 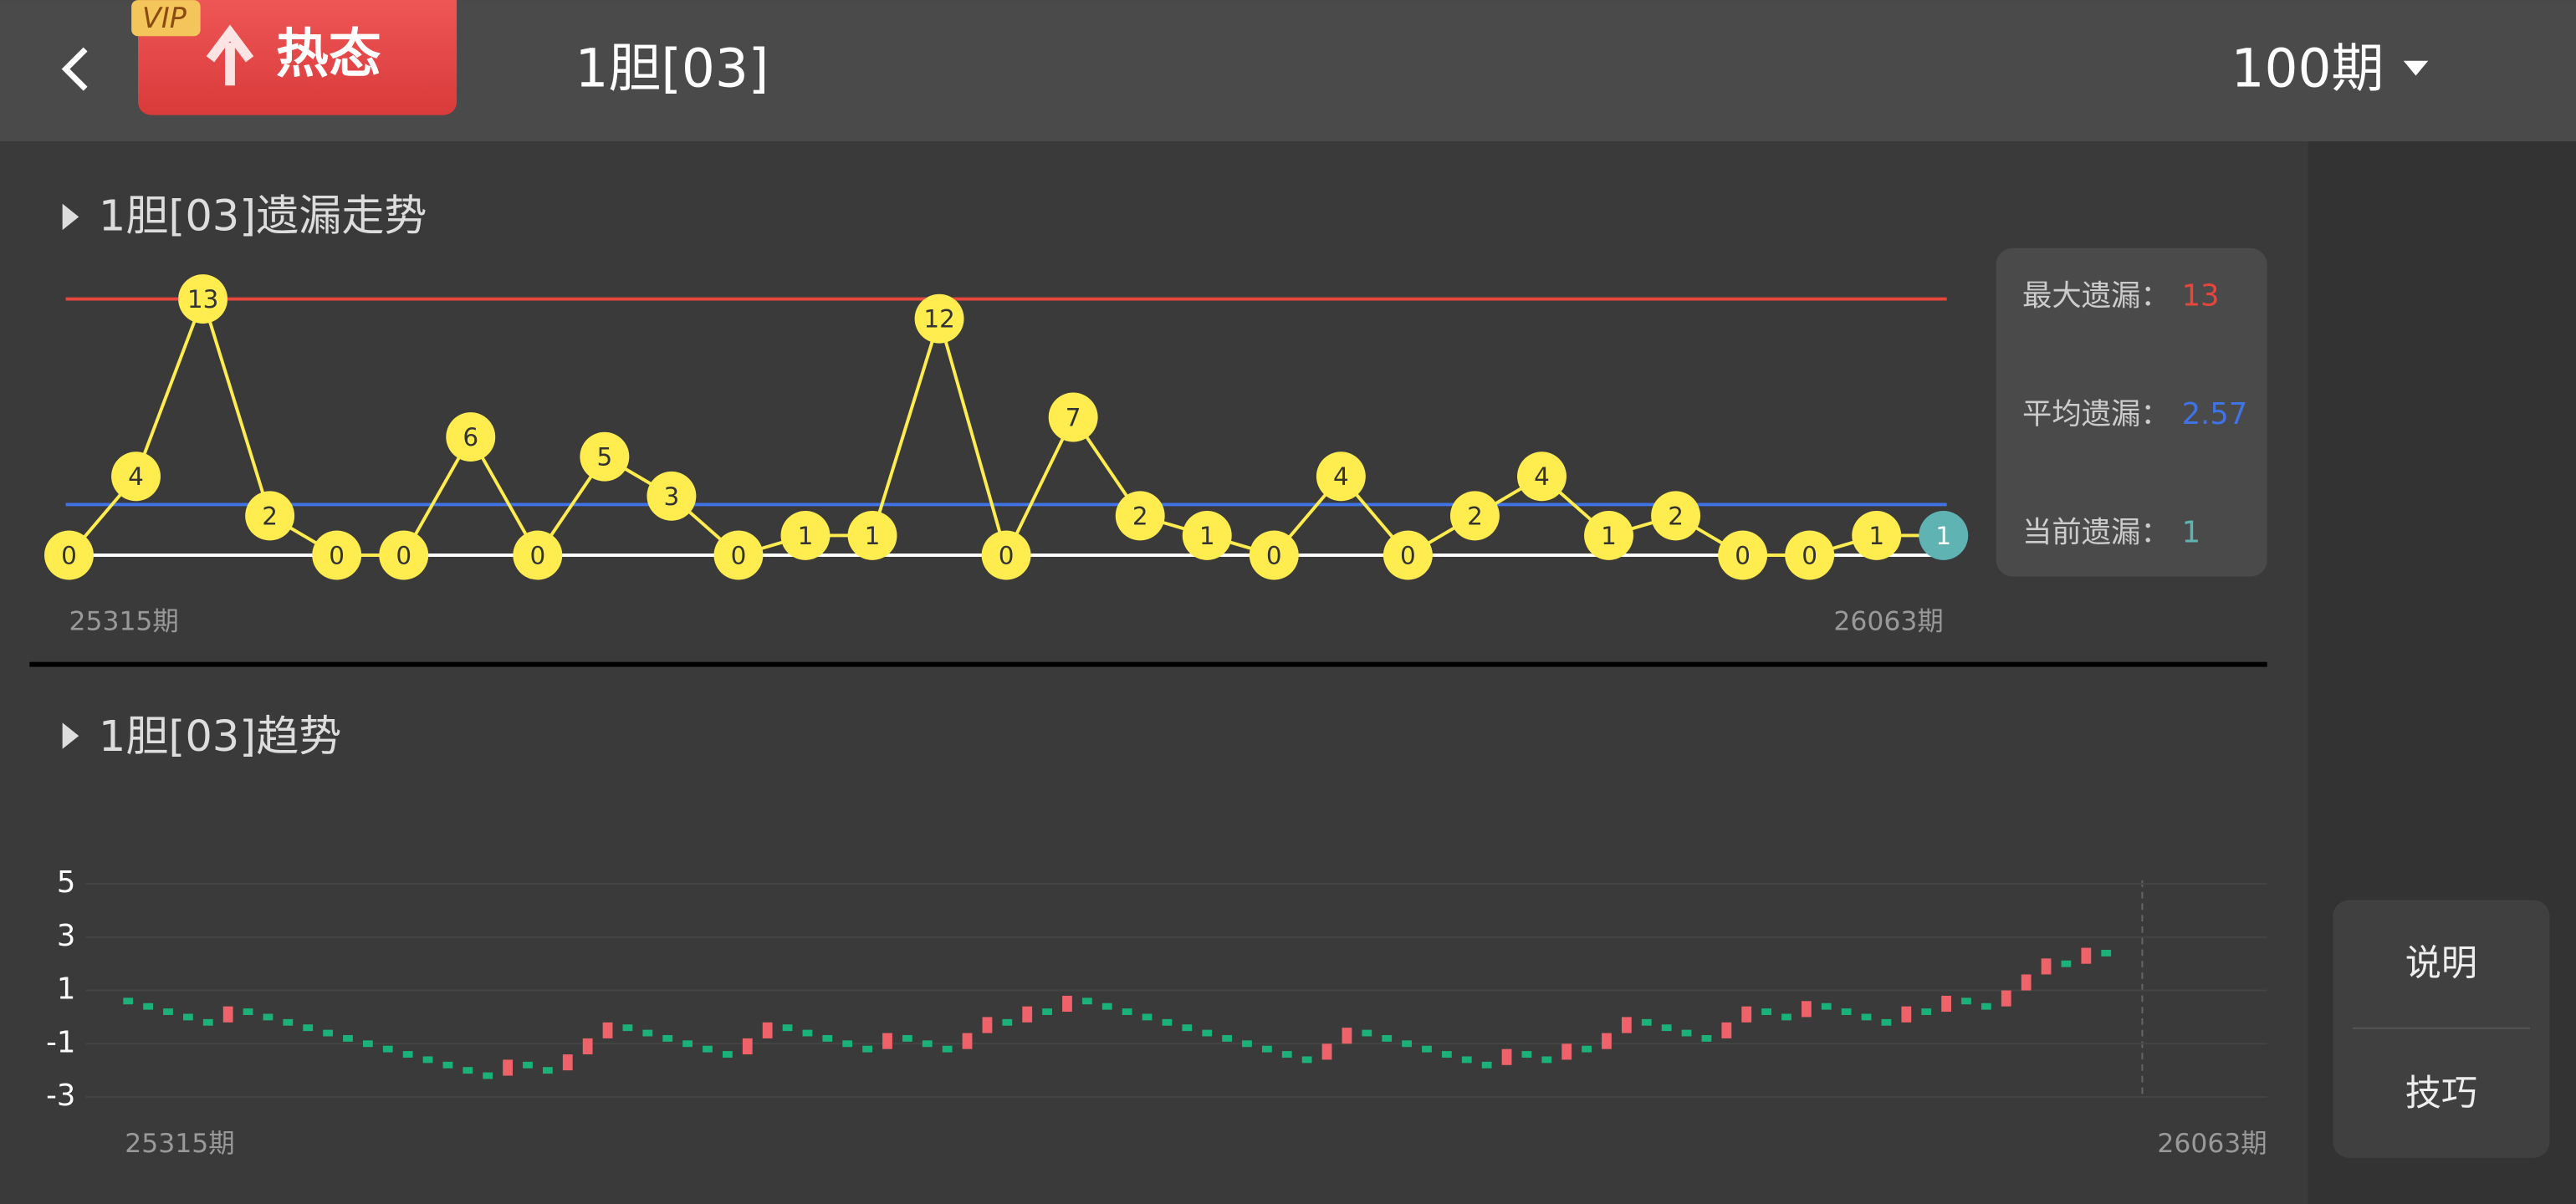 I want to click on hot-badge: 热态 VIP, so click(x=294, y=58).